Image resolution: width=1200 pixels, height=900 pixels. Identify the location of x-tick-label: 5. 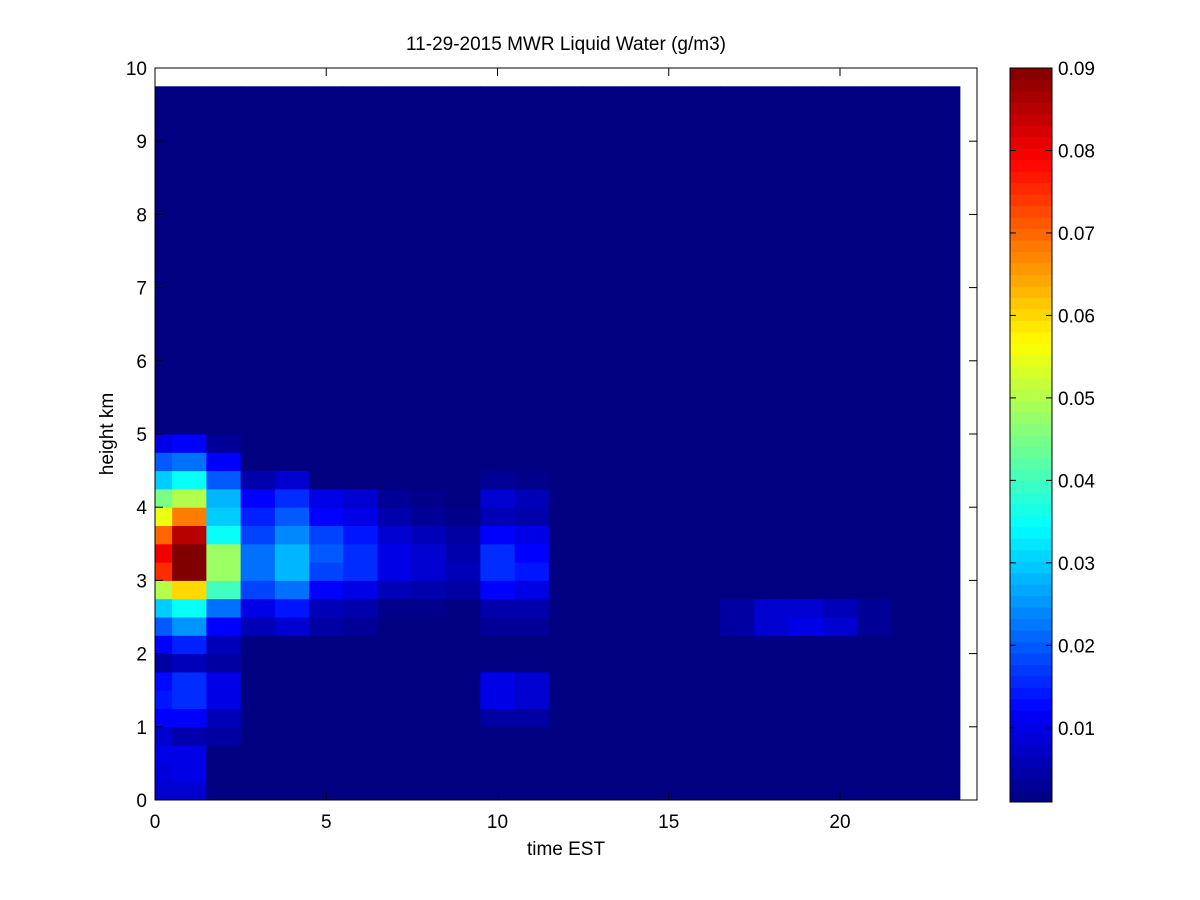
(326, 822).